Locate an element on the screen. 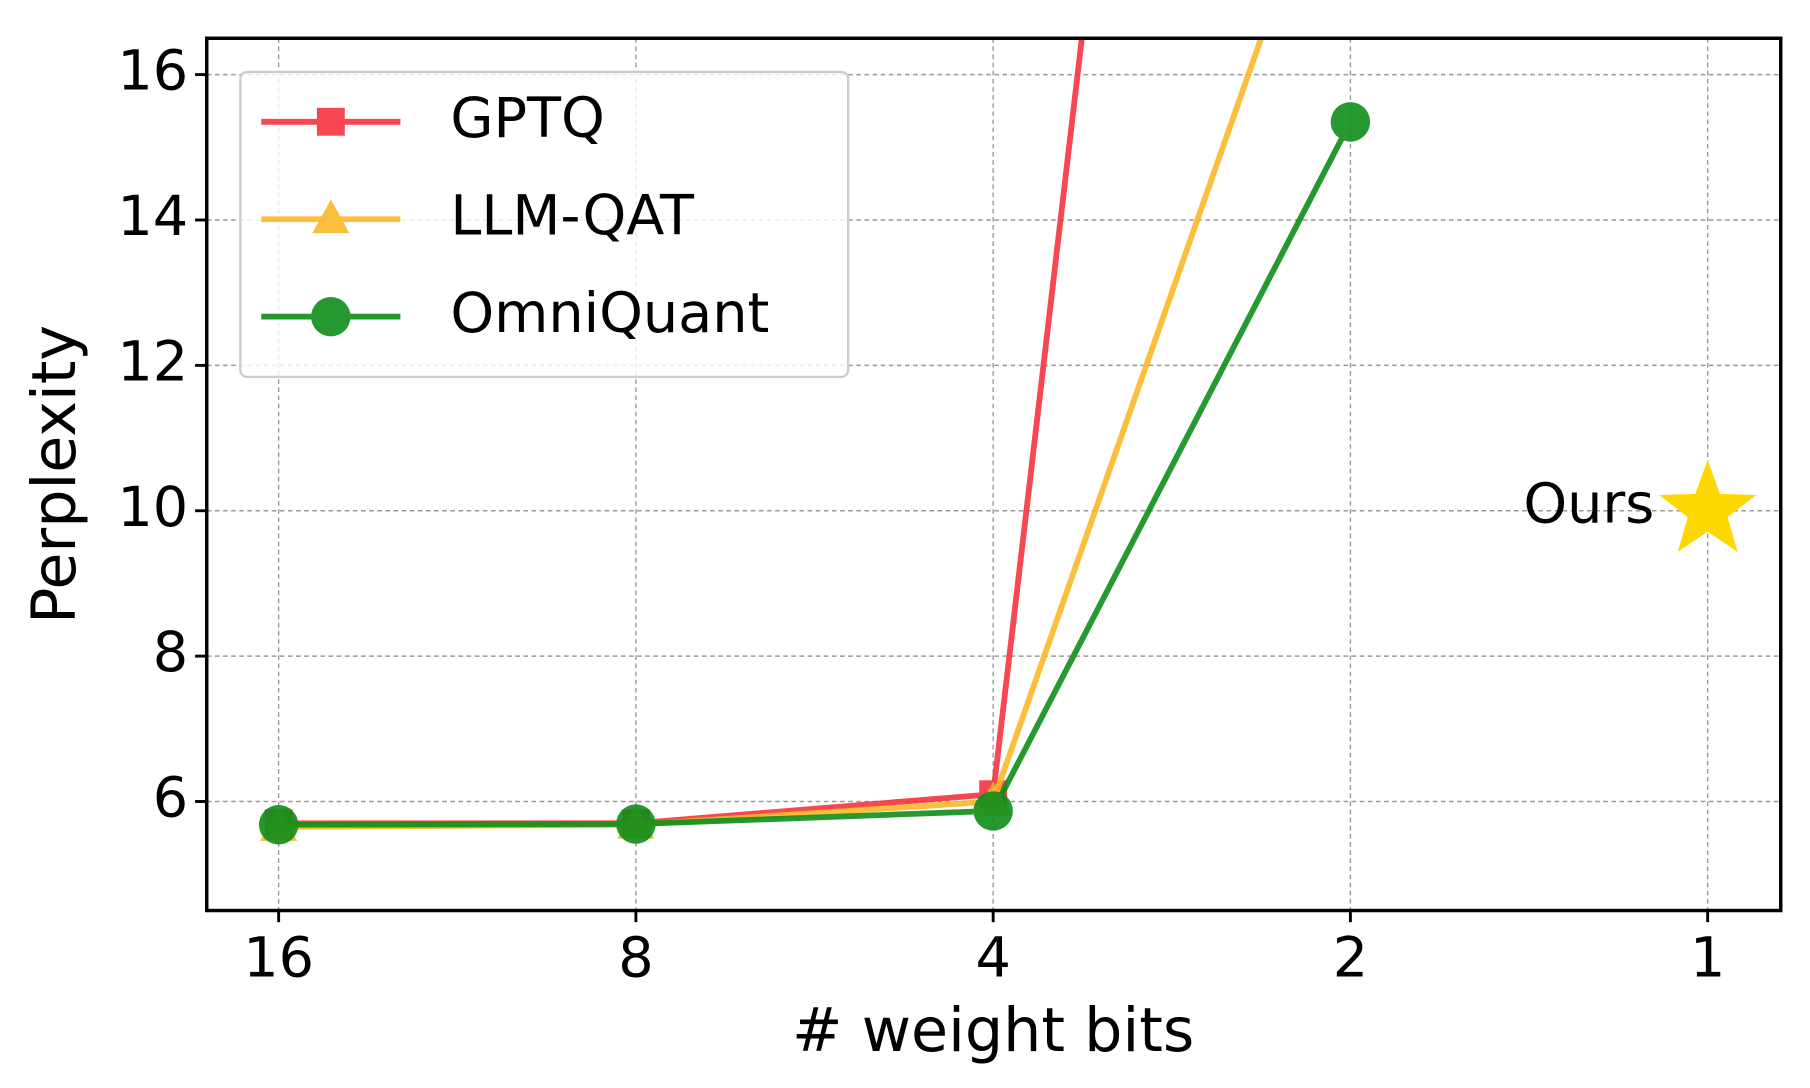 This screenshot has width=1810, height=1088. x-tick-label: 1 is located at coordinates (1707, 958).